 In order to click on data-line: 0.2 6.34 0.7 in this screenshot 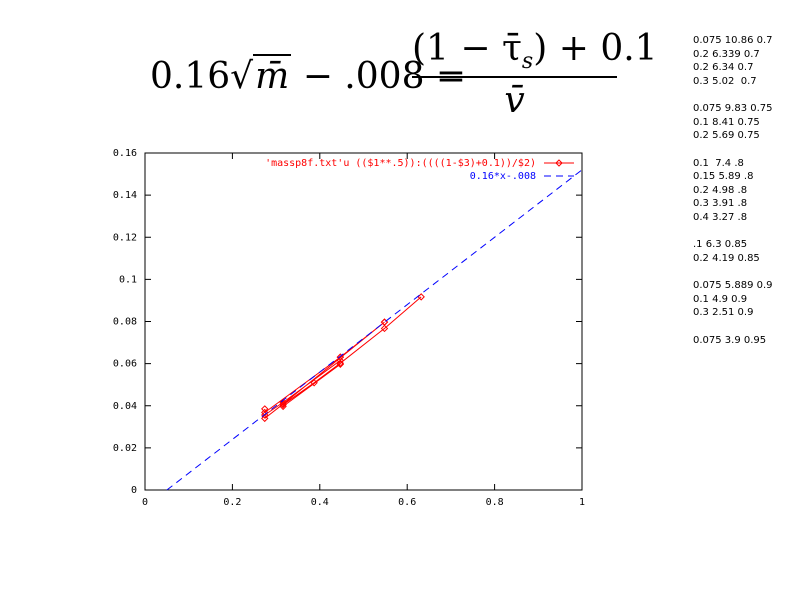, I will do `click(723, 67)`.